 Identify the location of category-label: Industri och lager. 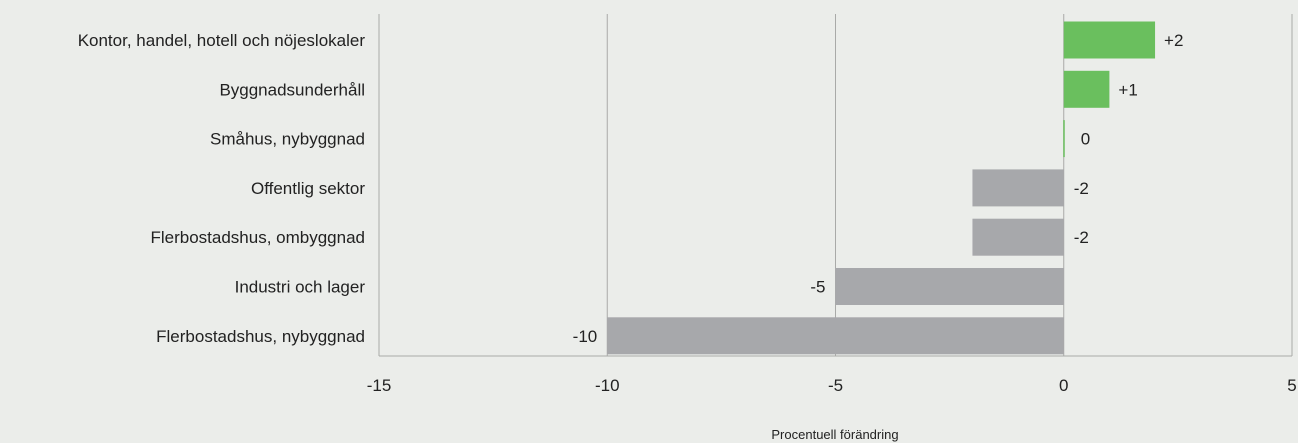
(300, 287).